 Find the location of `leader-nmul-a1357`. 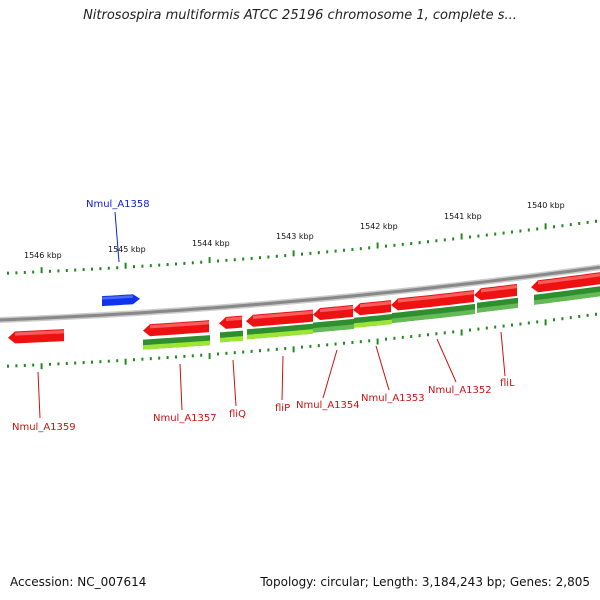

leader-nmul-a1357 is located at coordinates (181, 387).